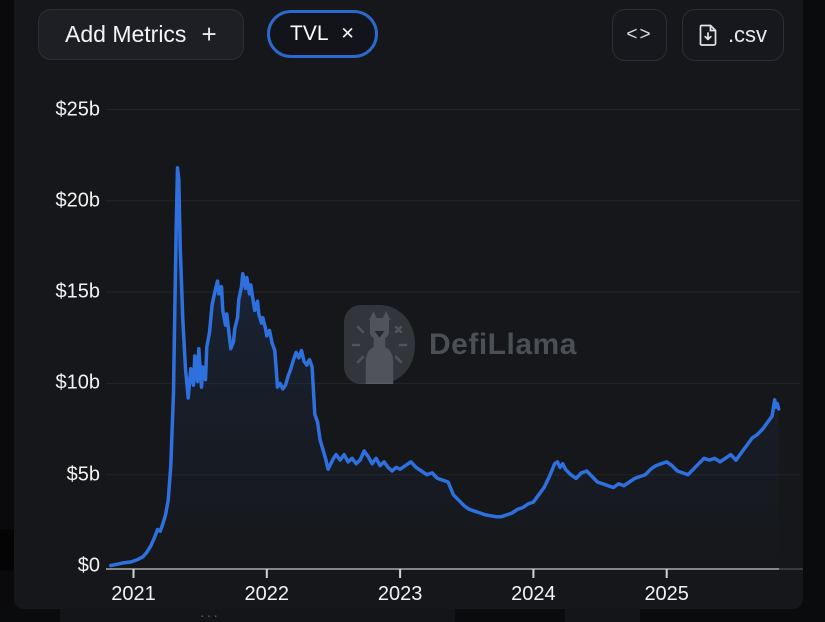 This screenshot has height=622, width=825. I want to click on add-metrics-label: Add Metrics, so click(126, 34).